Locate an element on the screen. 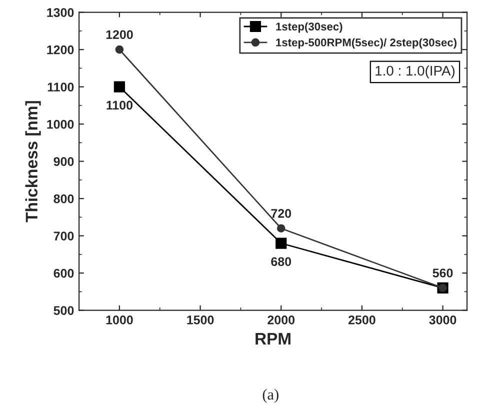  y-axis-title: Thickness [nm] is located at coordinates (33, 161).